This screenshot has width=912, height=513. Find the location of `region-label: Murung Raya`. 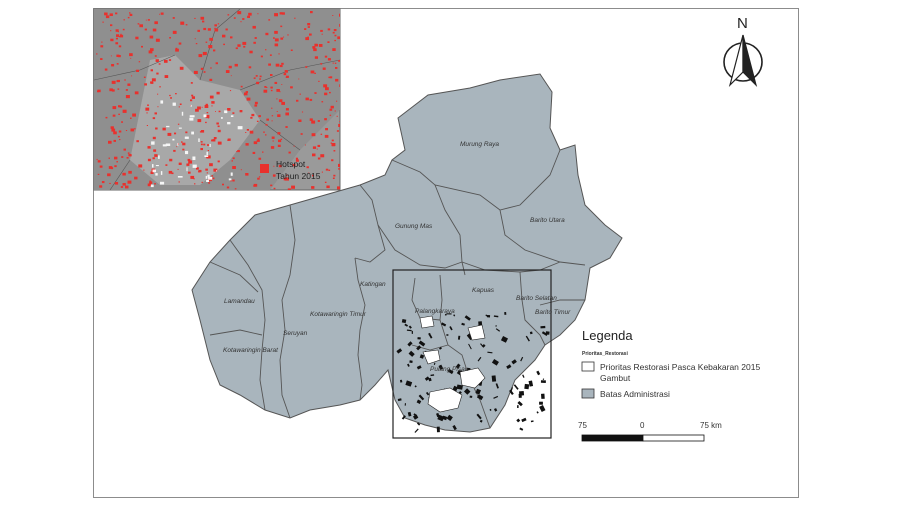

region-label: Murung Raya is located at coordinates (479, 144).